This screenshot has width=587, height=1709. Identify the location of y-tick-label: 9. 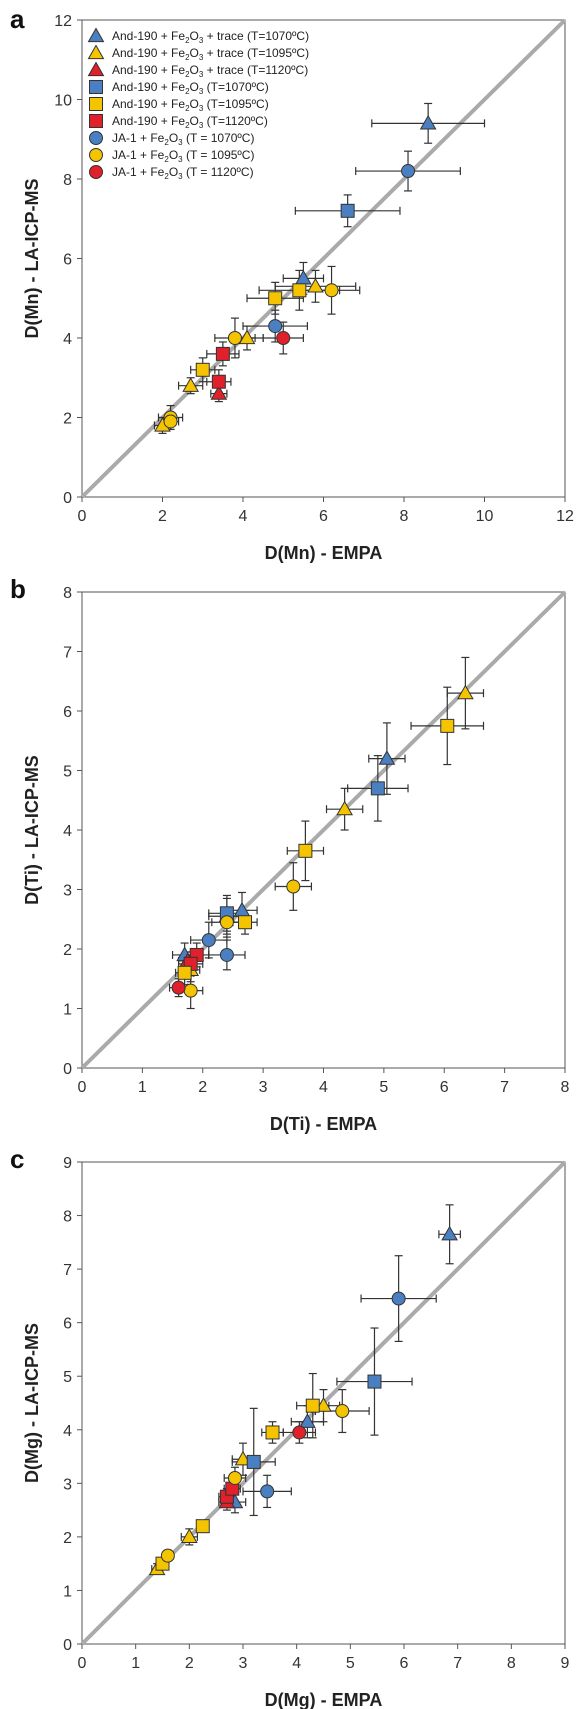
(67, 1163).